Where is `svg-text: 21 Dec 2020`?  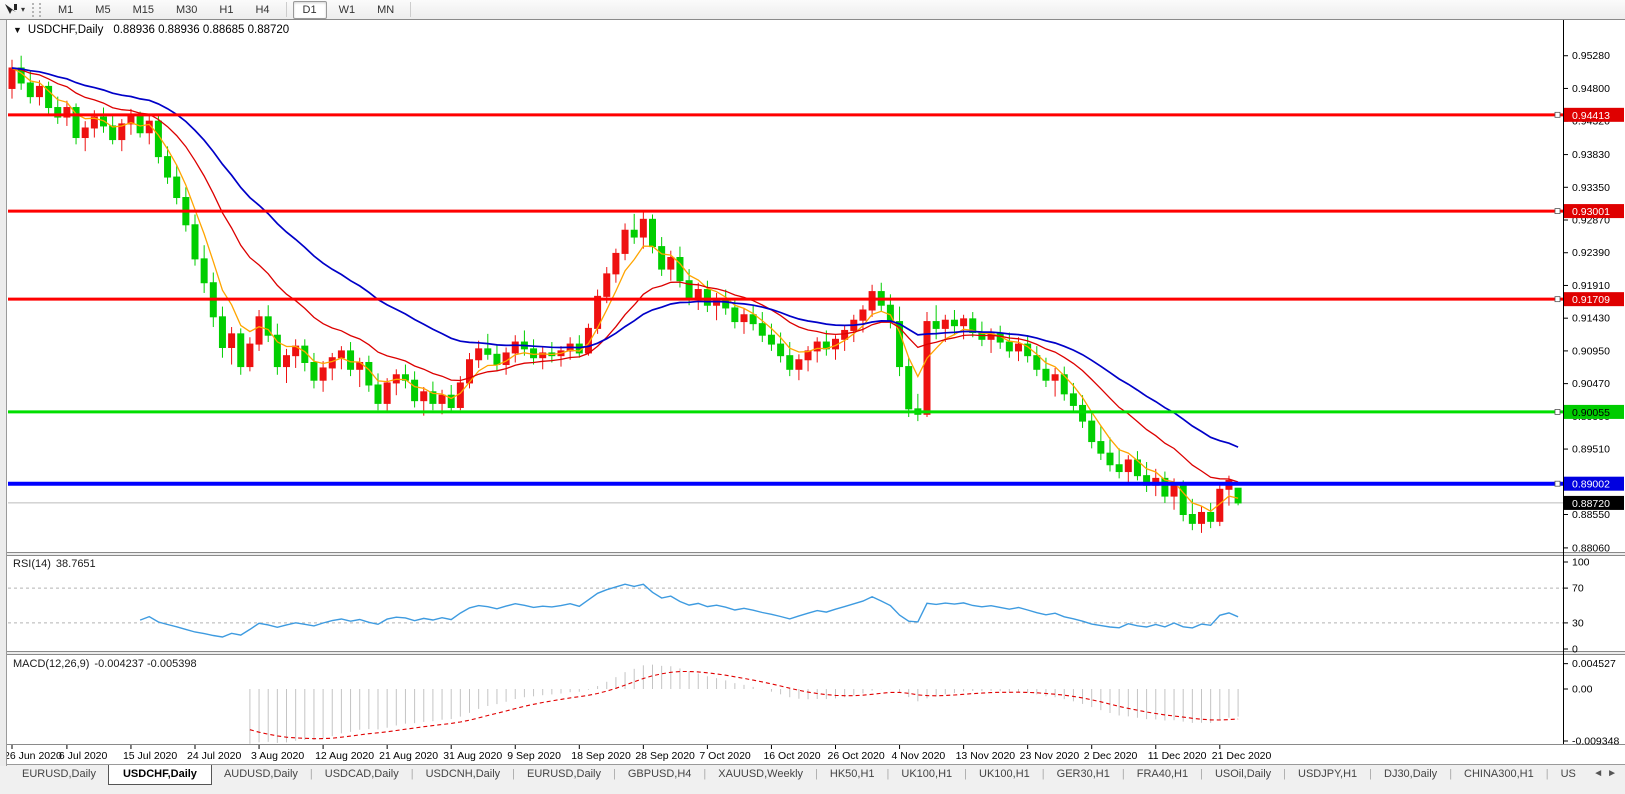
svg-text: 21 Dec 2020 is located at coordinates (1242, 756).